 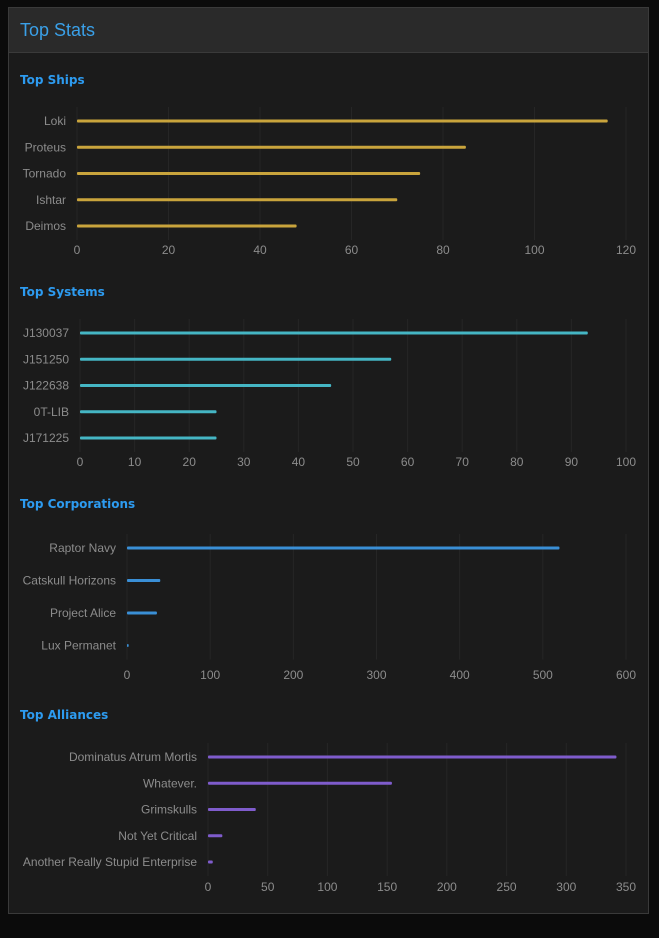 What do you see at coordinates (626, 250) in the screenshot?
I see `x-tick-label: 120` at bounding box center [626, 250].